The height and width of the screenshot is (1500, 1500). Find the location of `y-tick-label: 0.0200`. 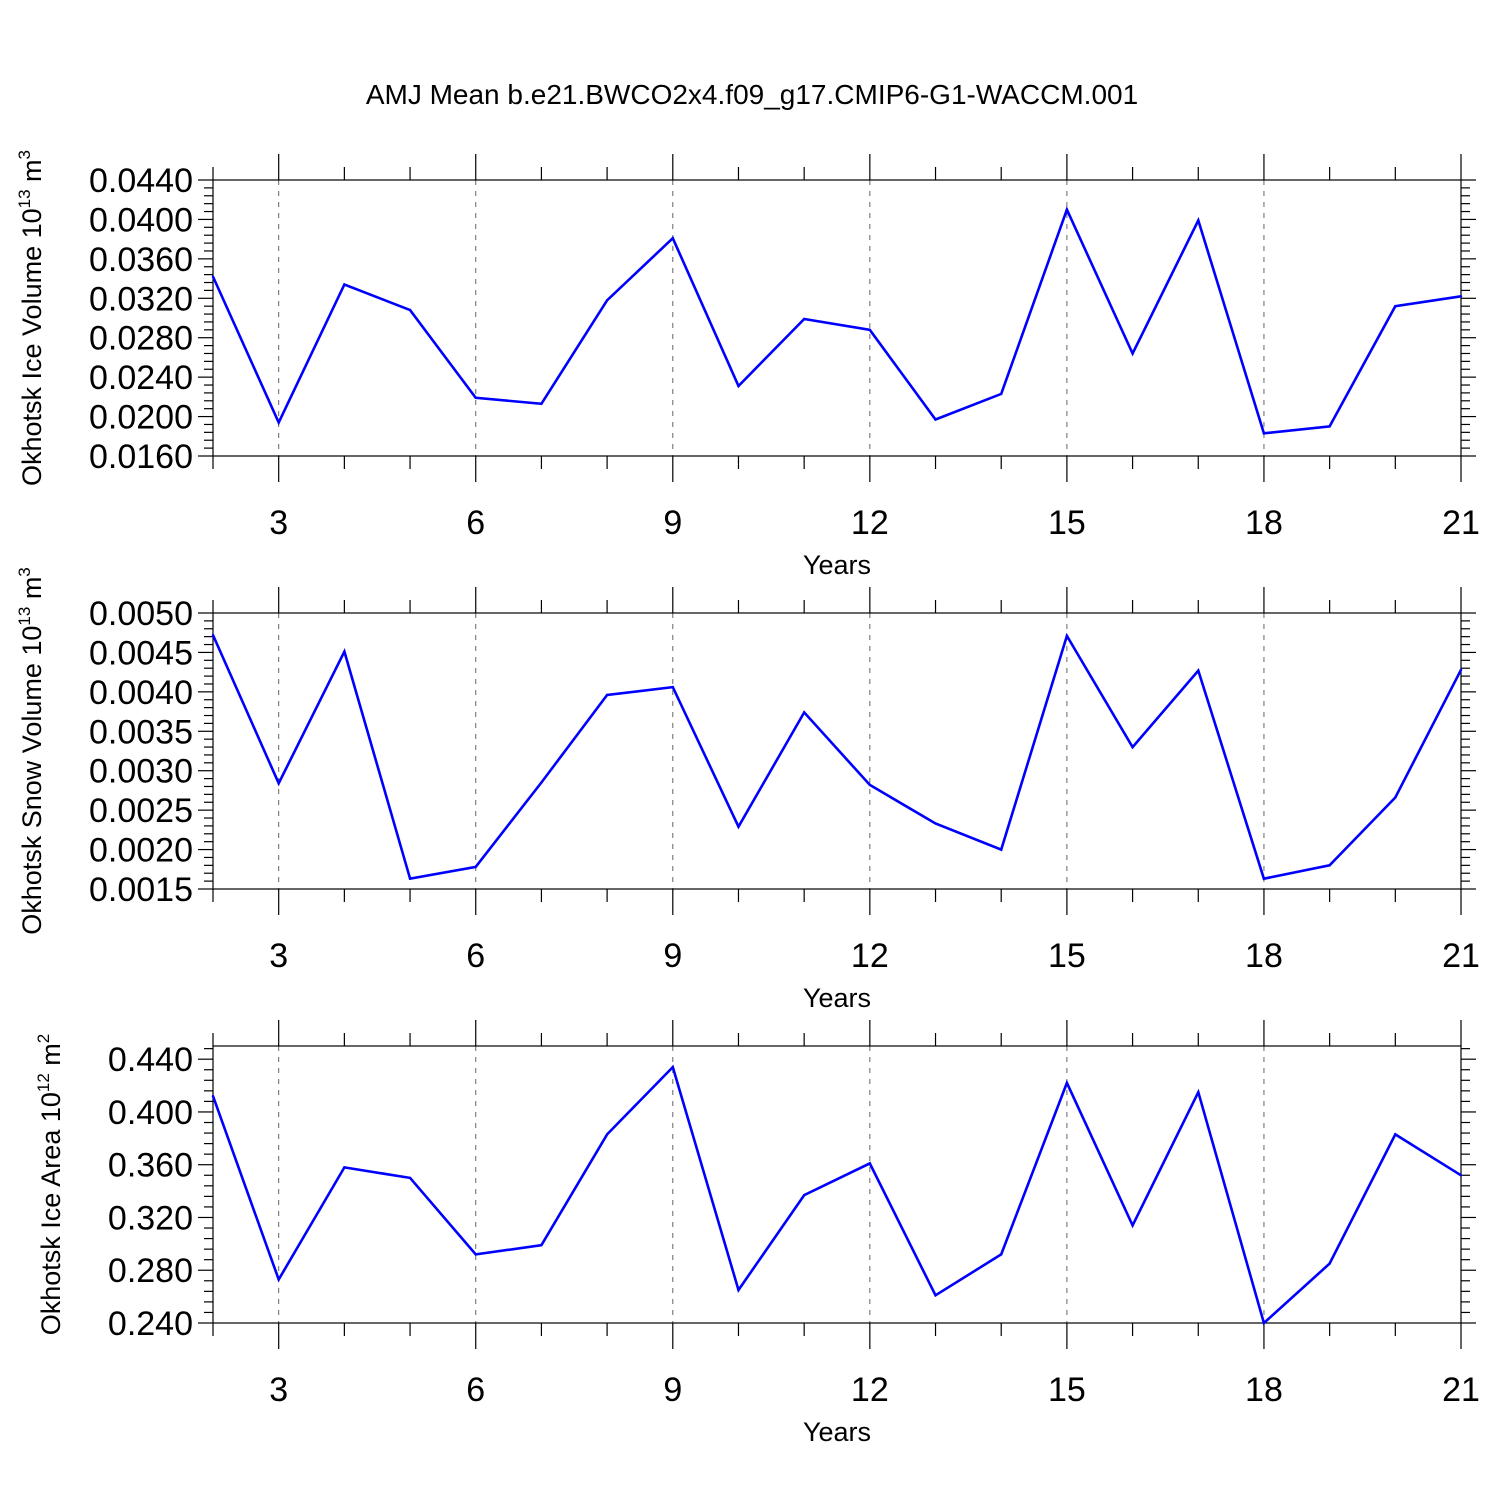

y-tick-label: 0.0200 is located at coordinates (141, 418).